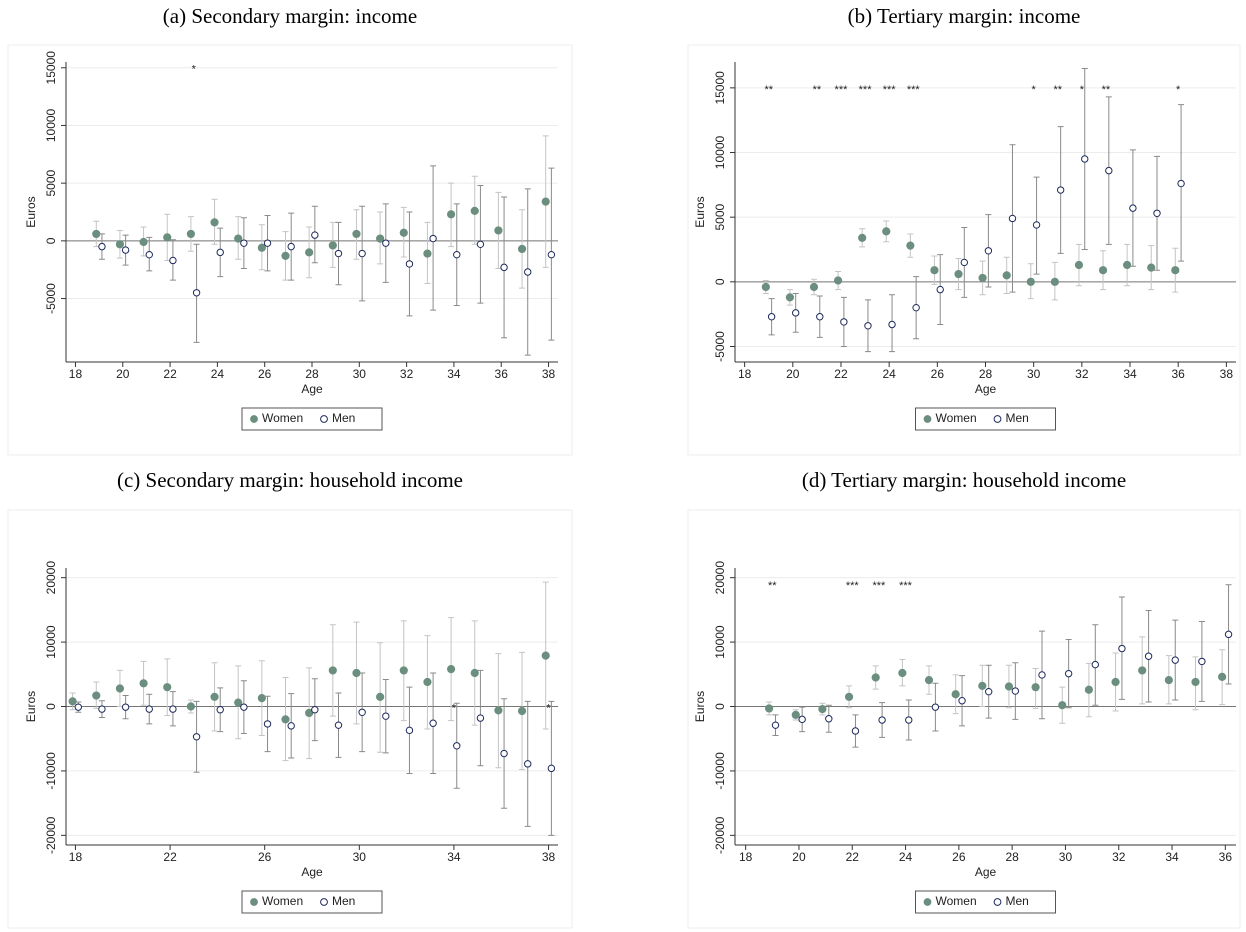 This screenshot has height=932, width=1246. I want to click on panel-title: (c) Secondary margin: household income, so click(290, 480).